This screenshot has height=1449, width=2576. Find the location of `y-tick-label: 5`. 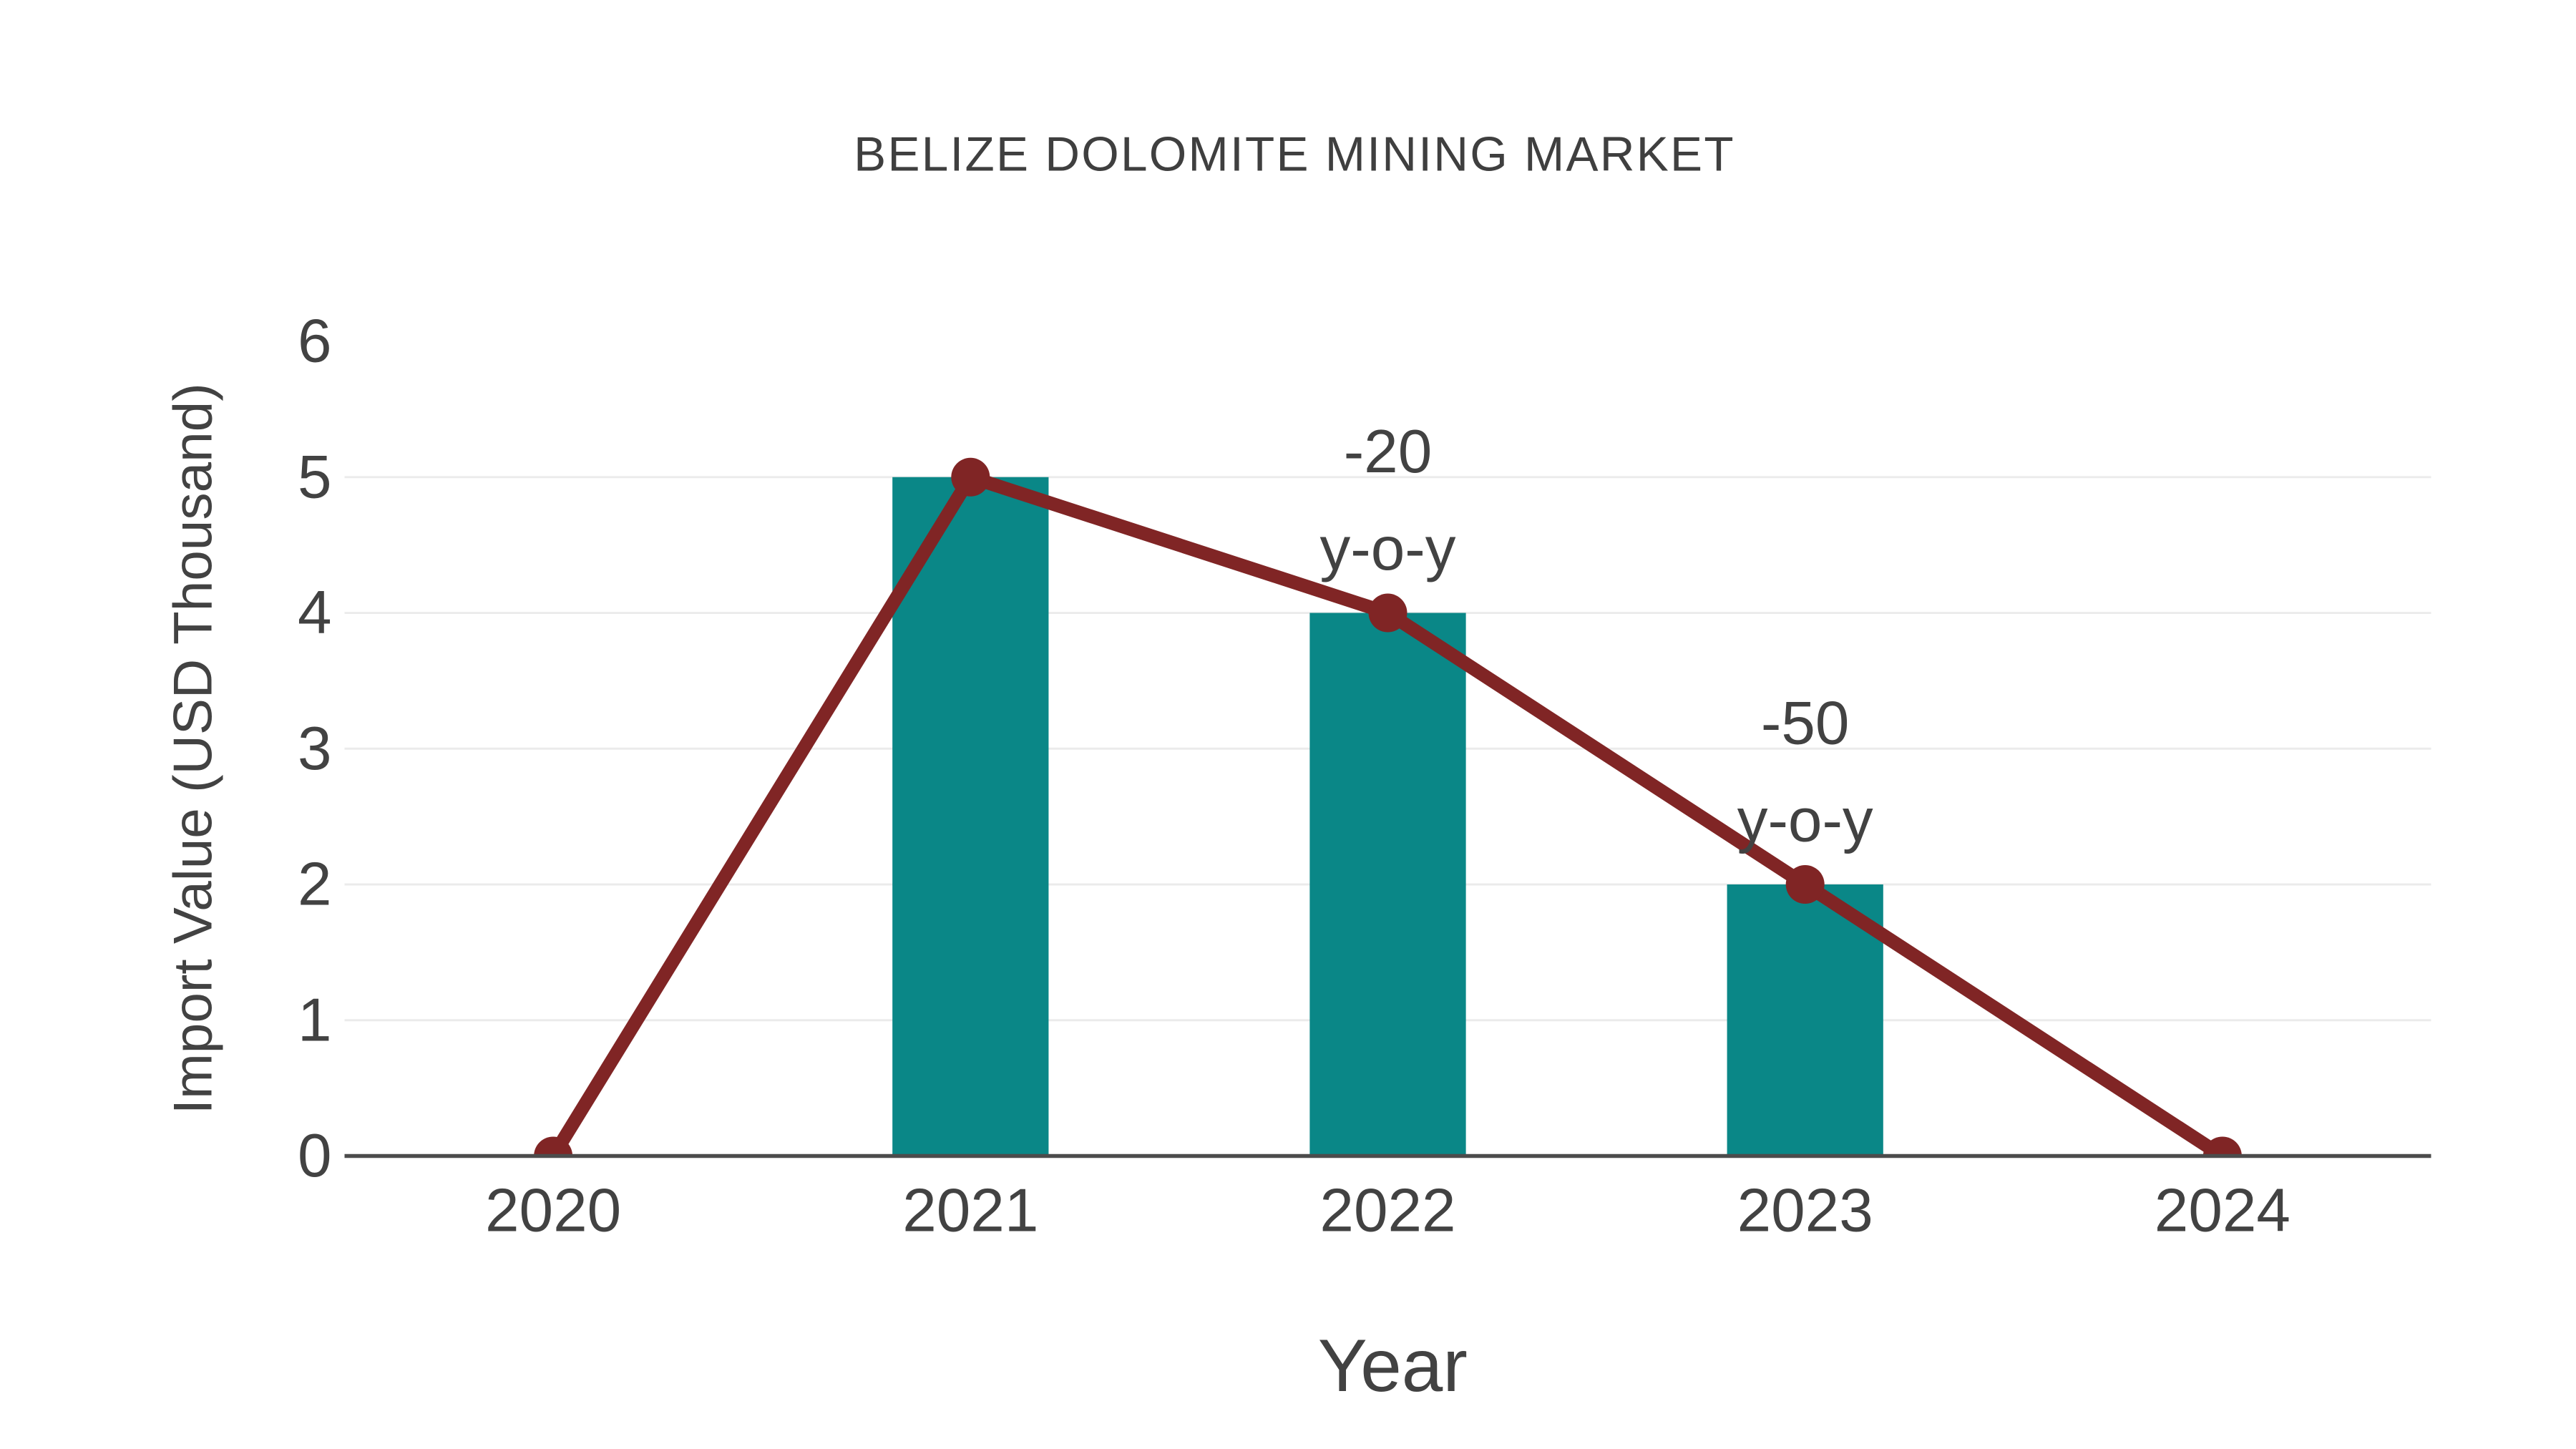

y-tick-label: 5 is located at coordinates (315, 477).